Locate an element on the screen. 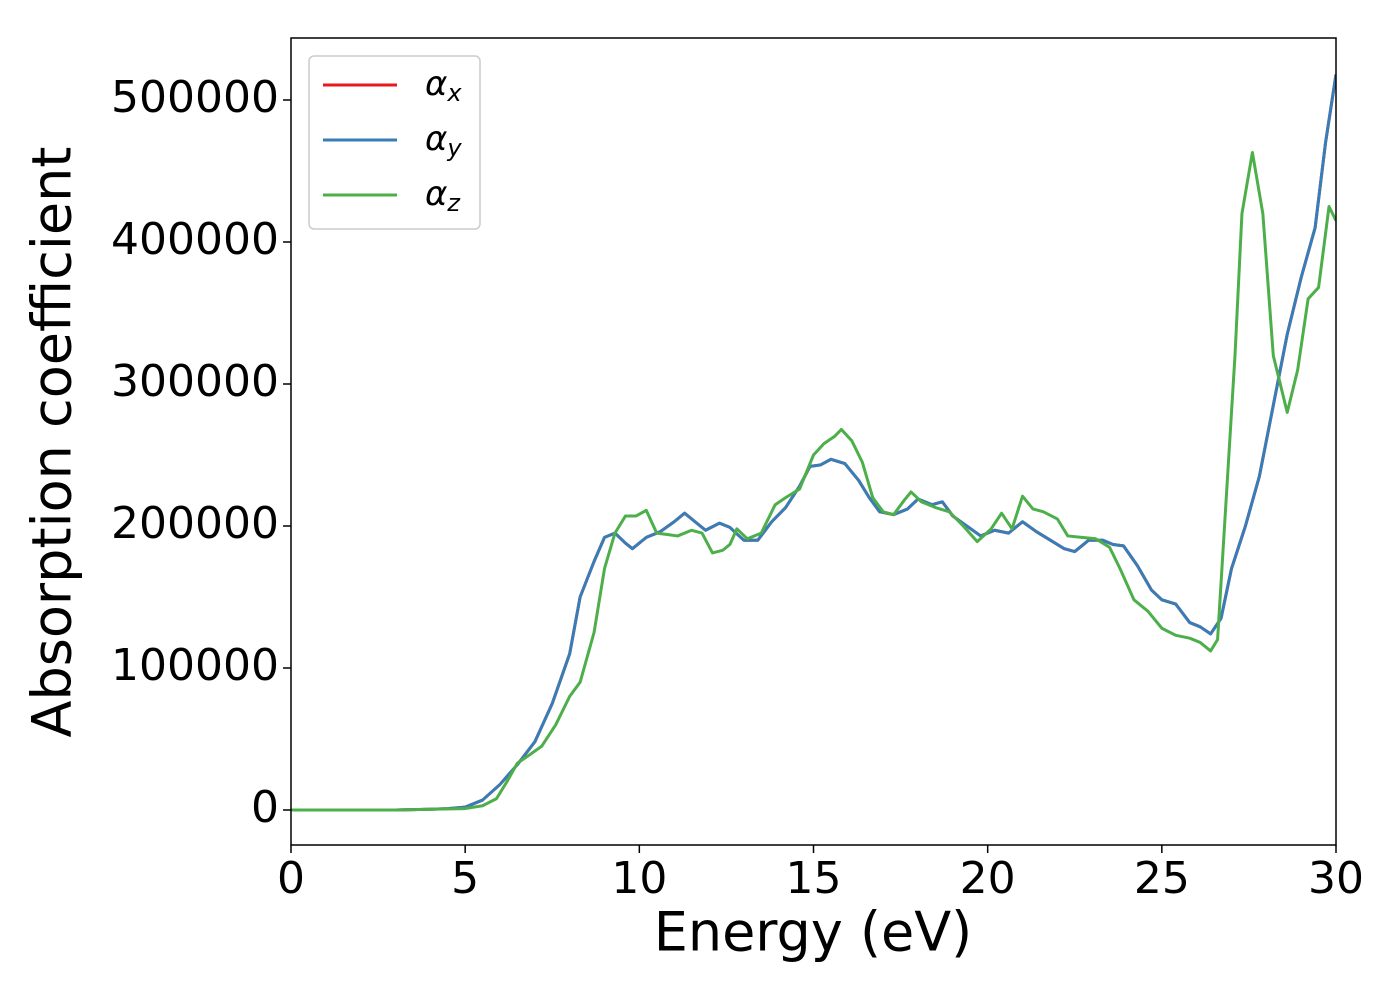 Image resolution: width=1400 pixels, height=1000 pixels. x-tick-label: 0 is located at coordinates (291, 878).